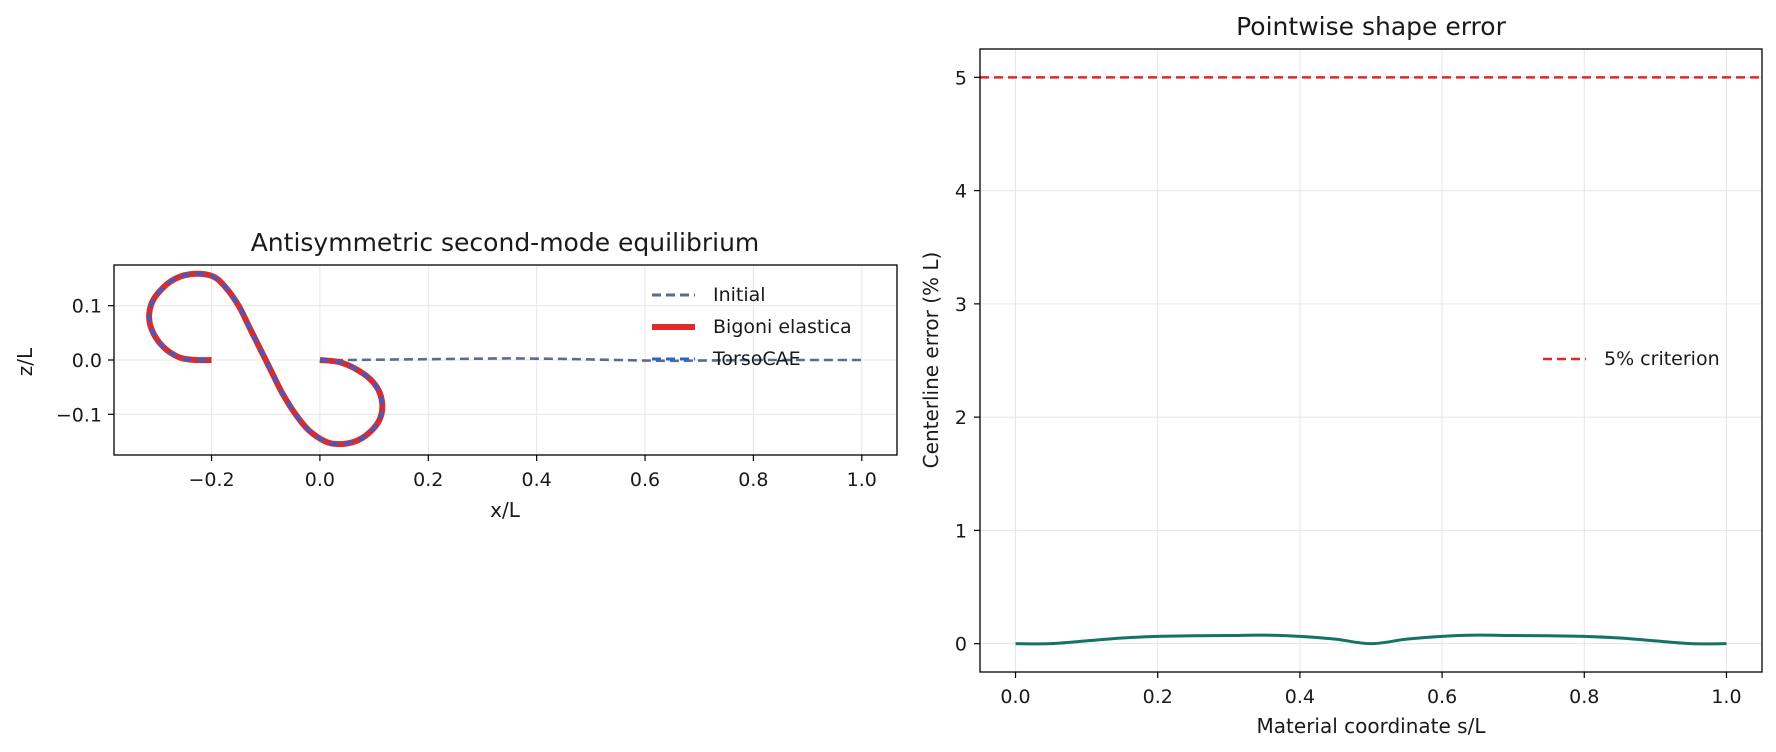 This screenshot has width=1776, height=752. Describe the element at coordinates (505, 242) in the screenshot. I see `left-chart-title: Antisymmetric second-mode equilibrium` at that location.